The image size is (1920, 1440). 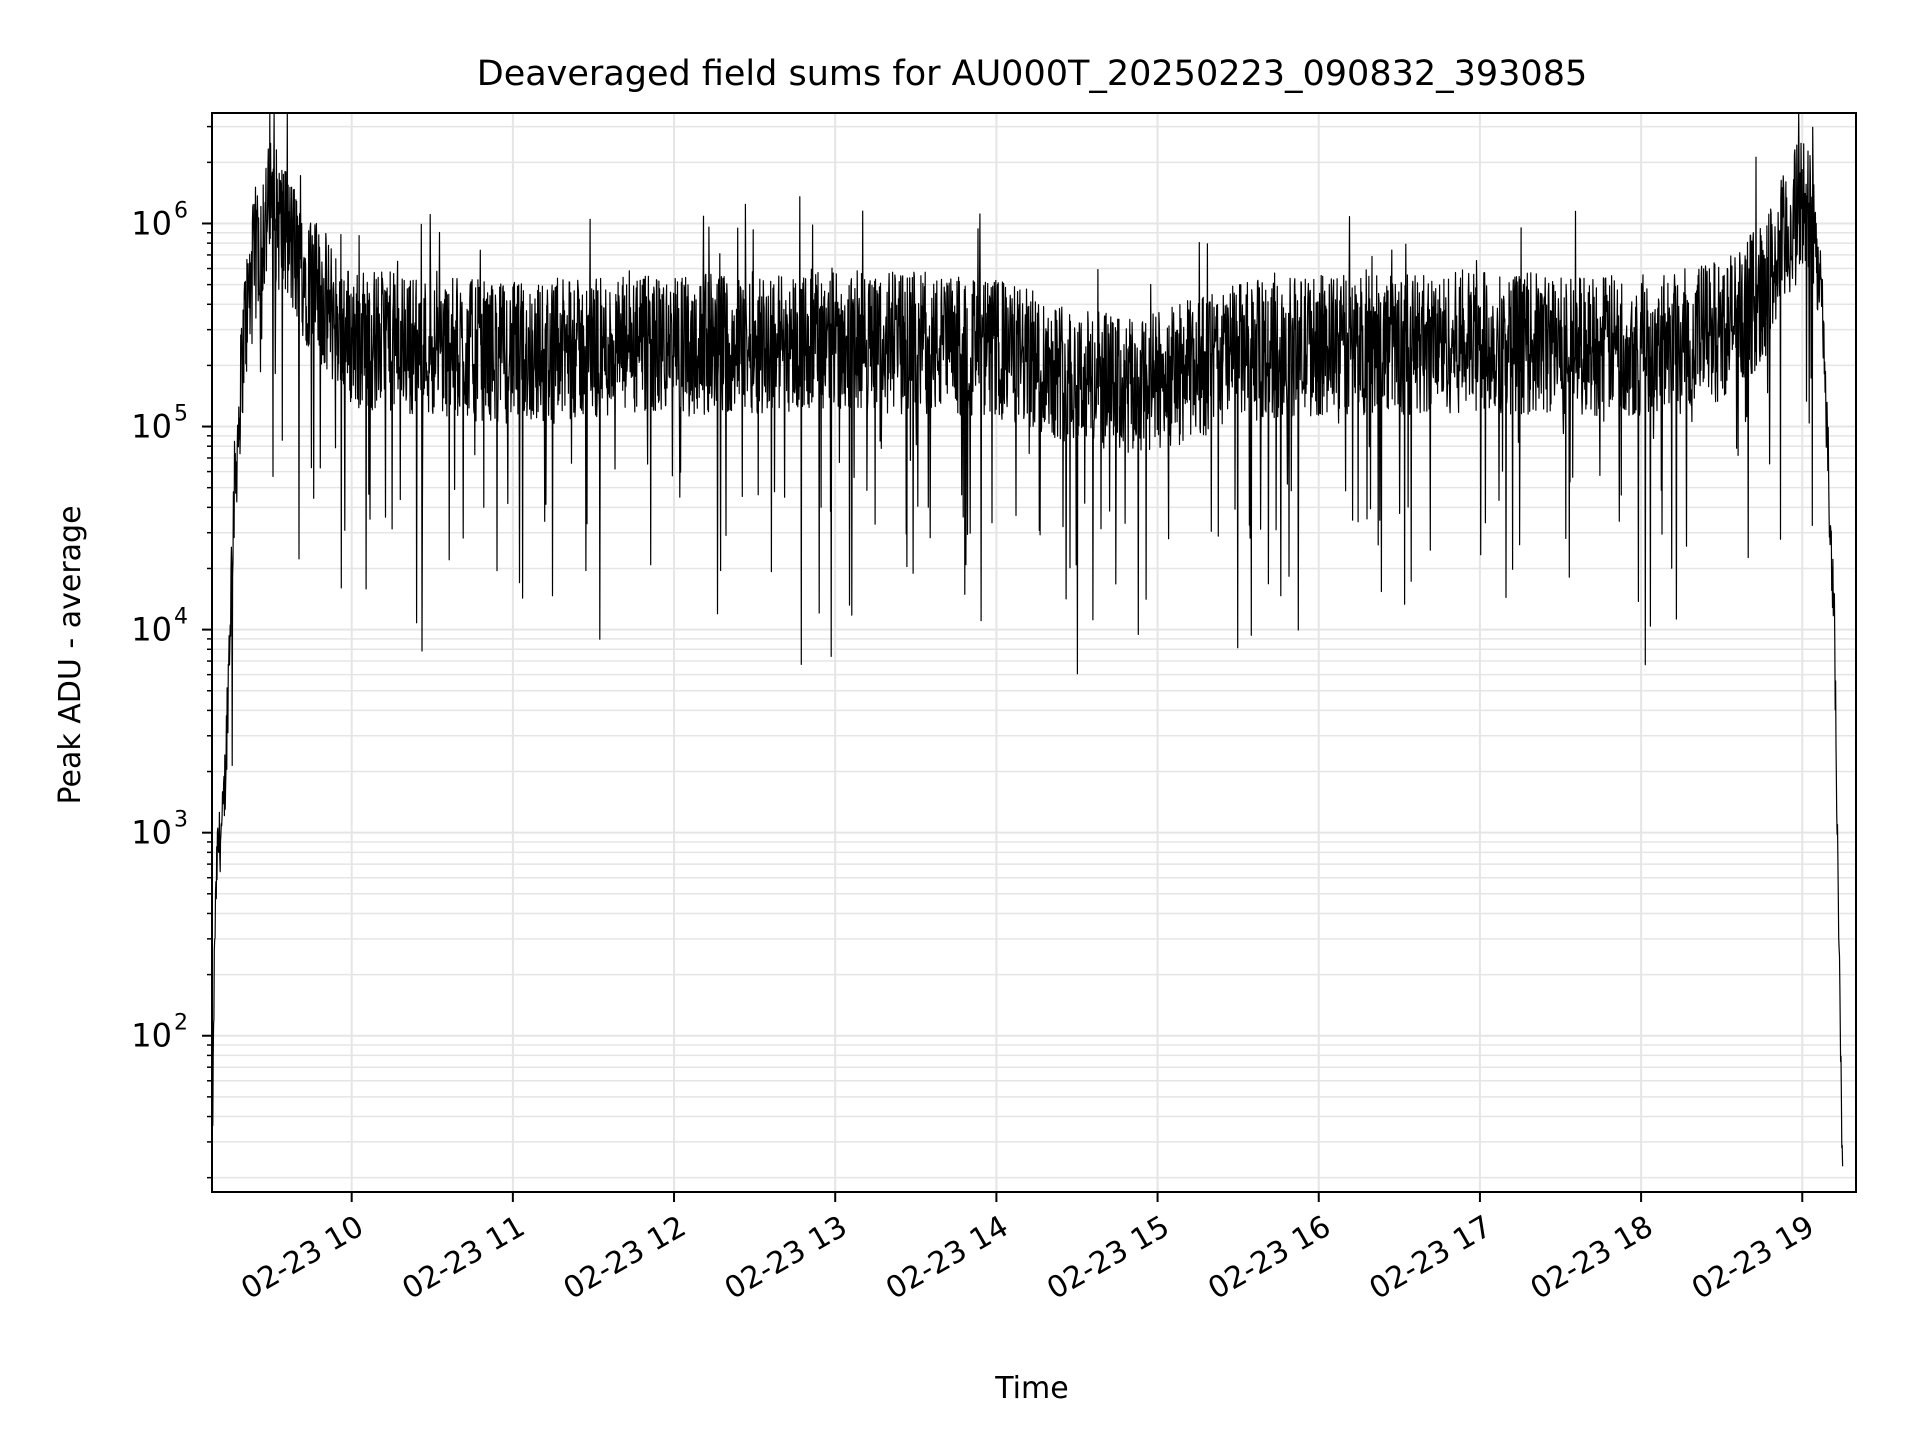 I want to click on y-axis-label: Peak ADU - average, so click(x=70, y=654).